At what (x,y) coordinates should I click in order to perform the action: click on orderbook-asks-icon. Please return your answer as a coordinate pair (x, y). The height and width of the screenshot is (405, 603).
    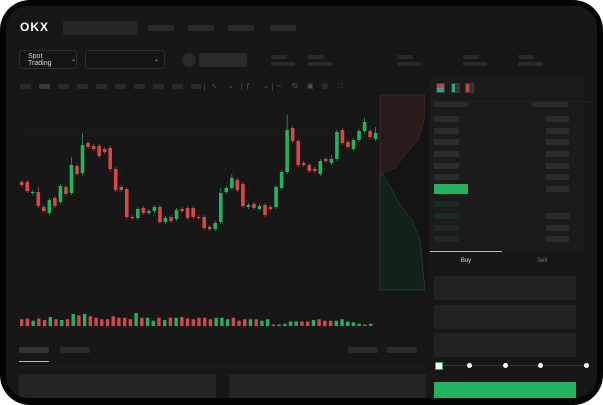
    Looking at the image, I should click on (469, 88).